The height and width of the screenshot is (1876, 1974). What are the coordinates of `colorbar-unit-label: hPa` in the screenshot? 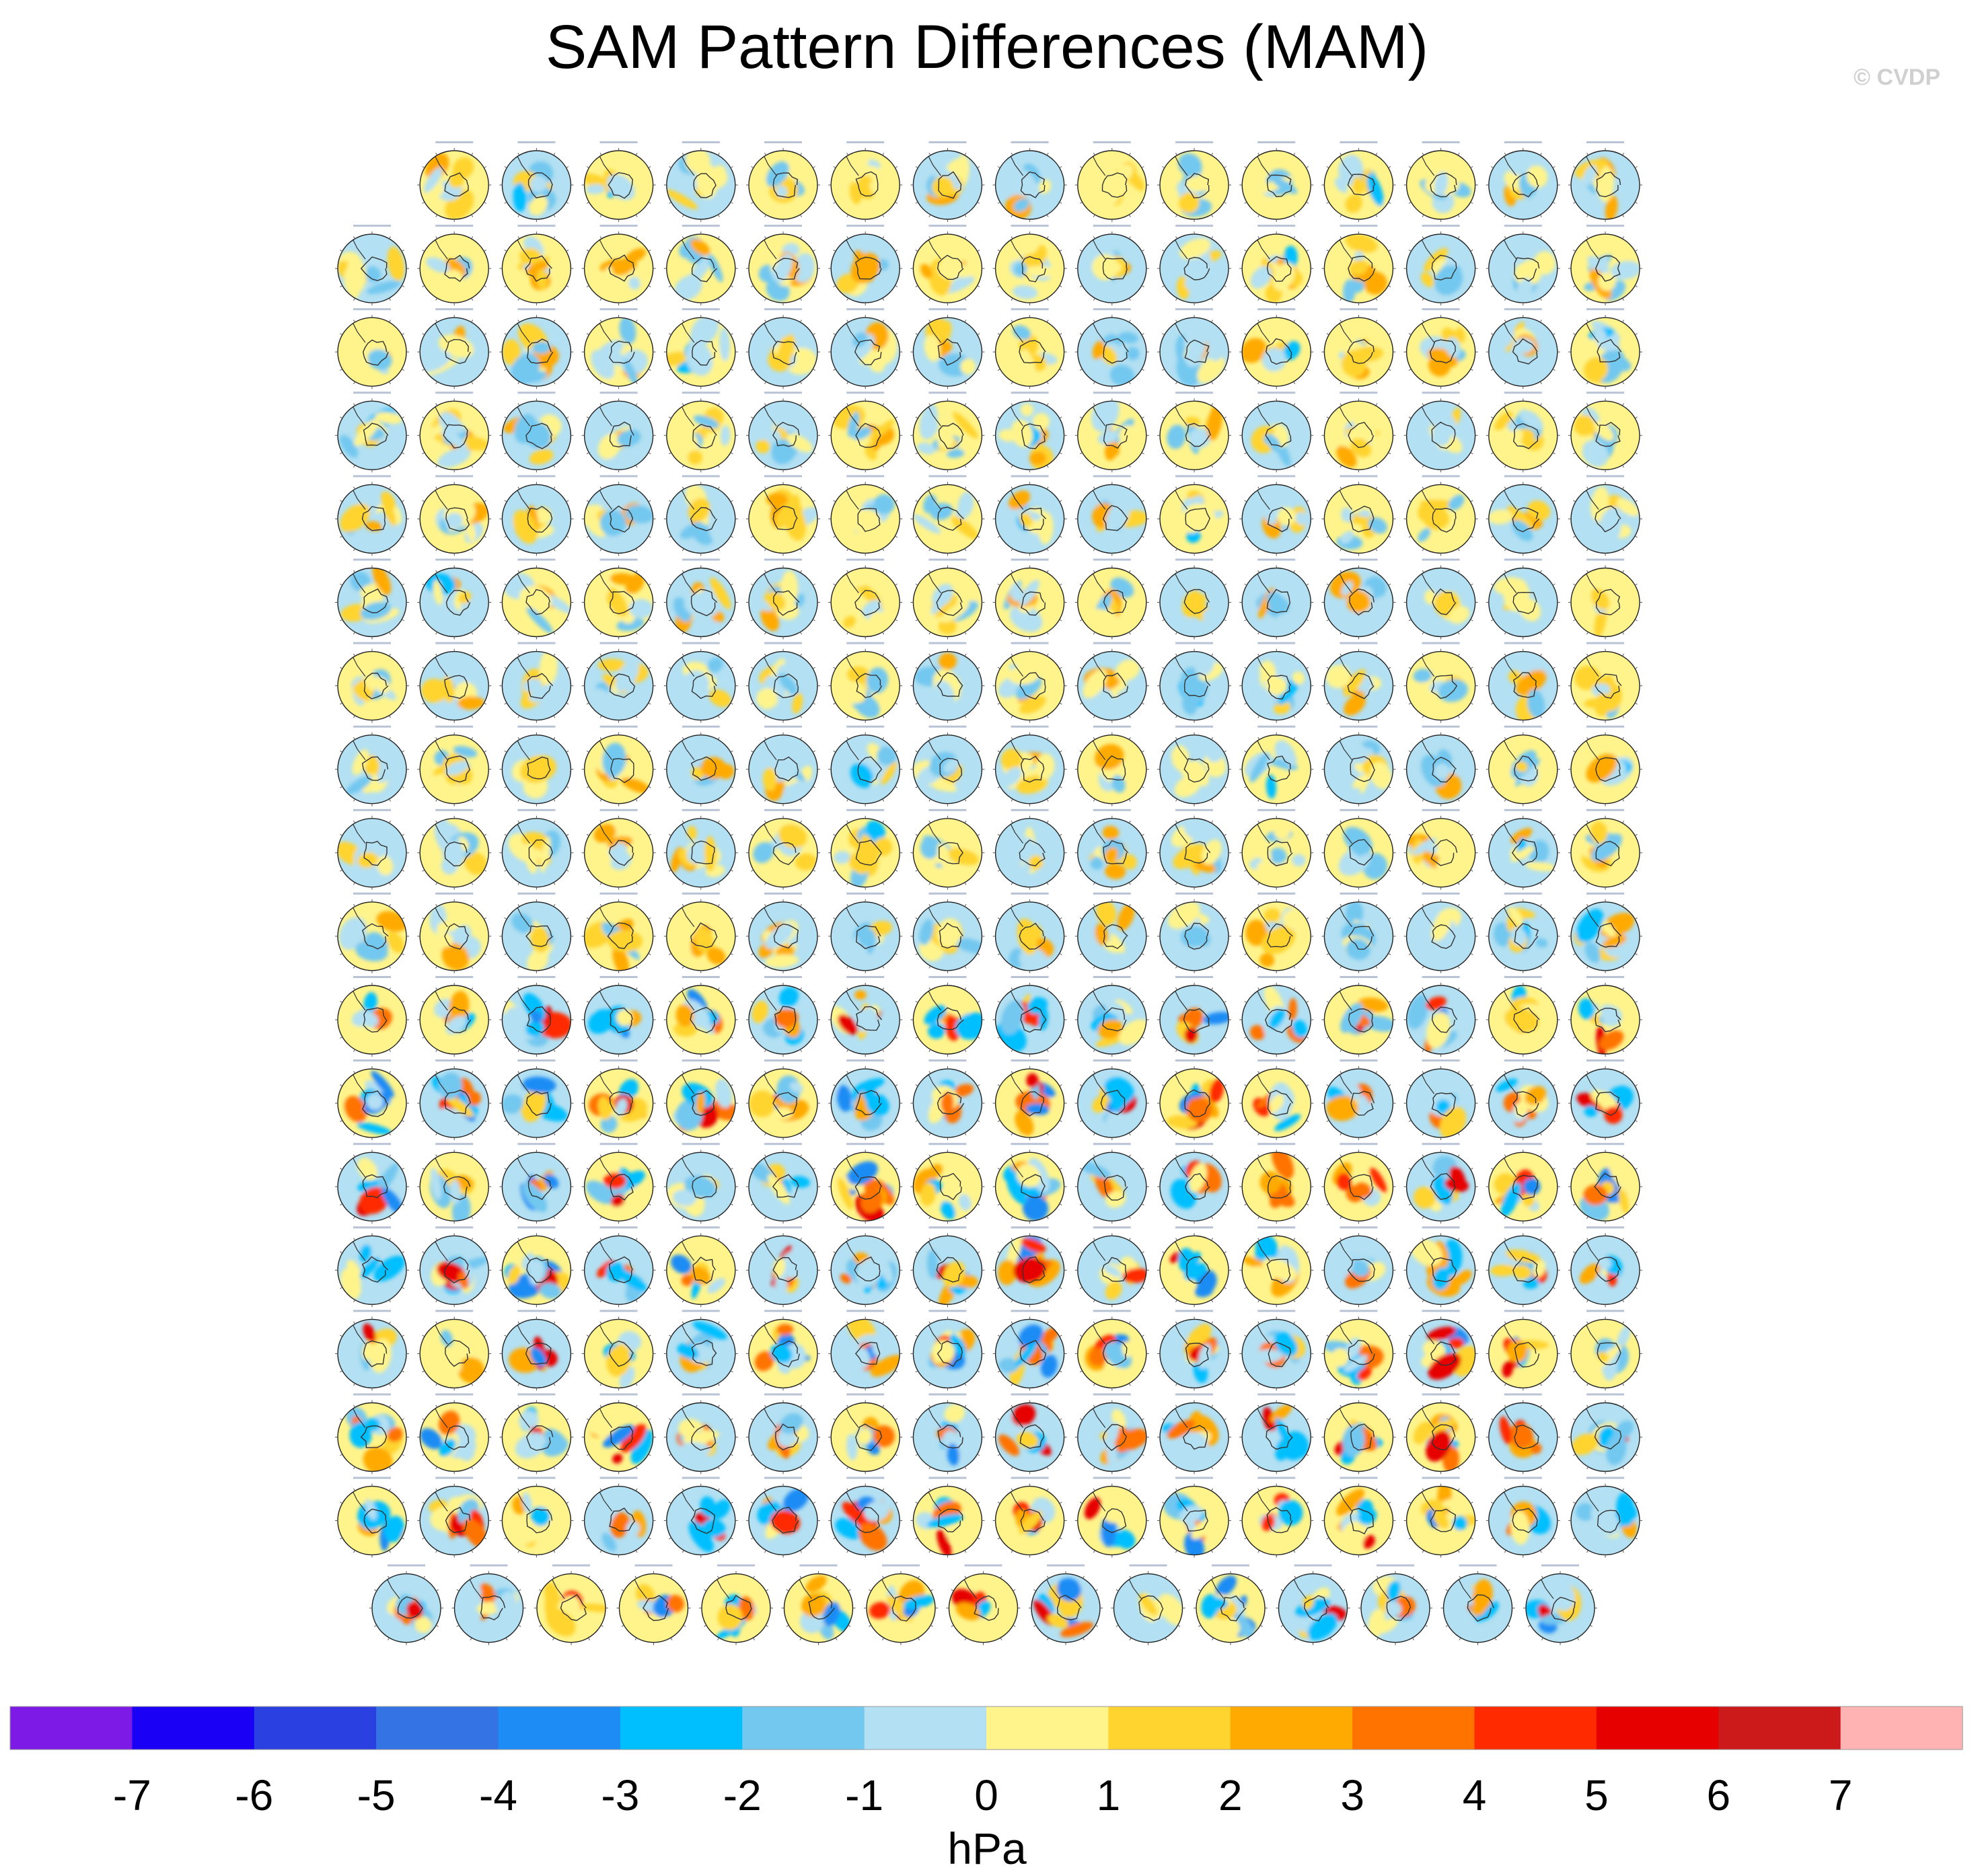 It's located at (987, 1848).